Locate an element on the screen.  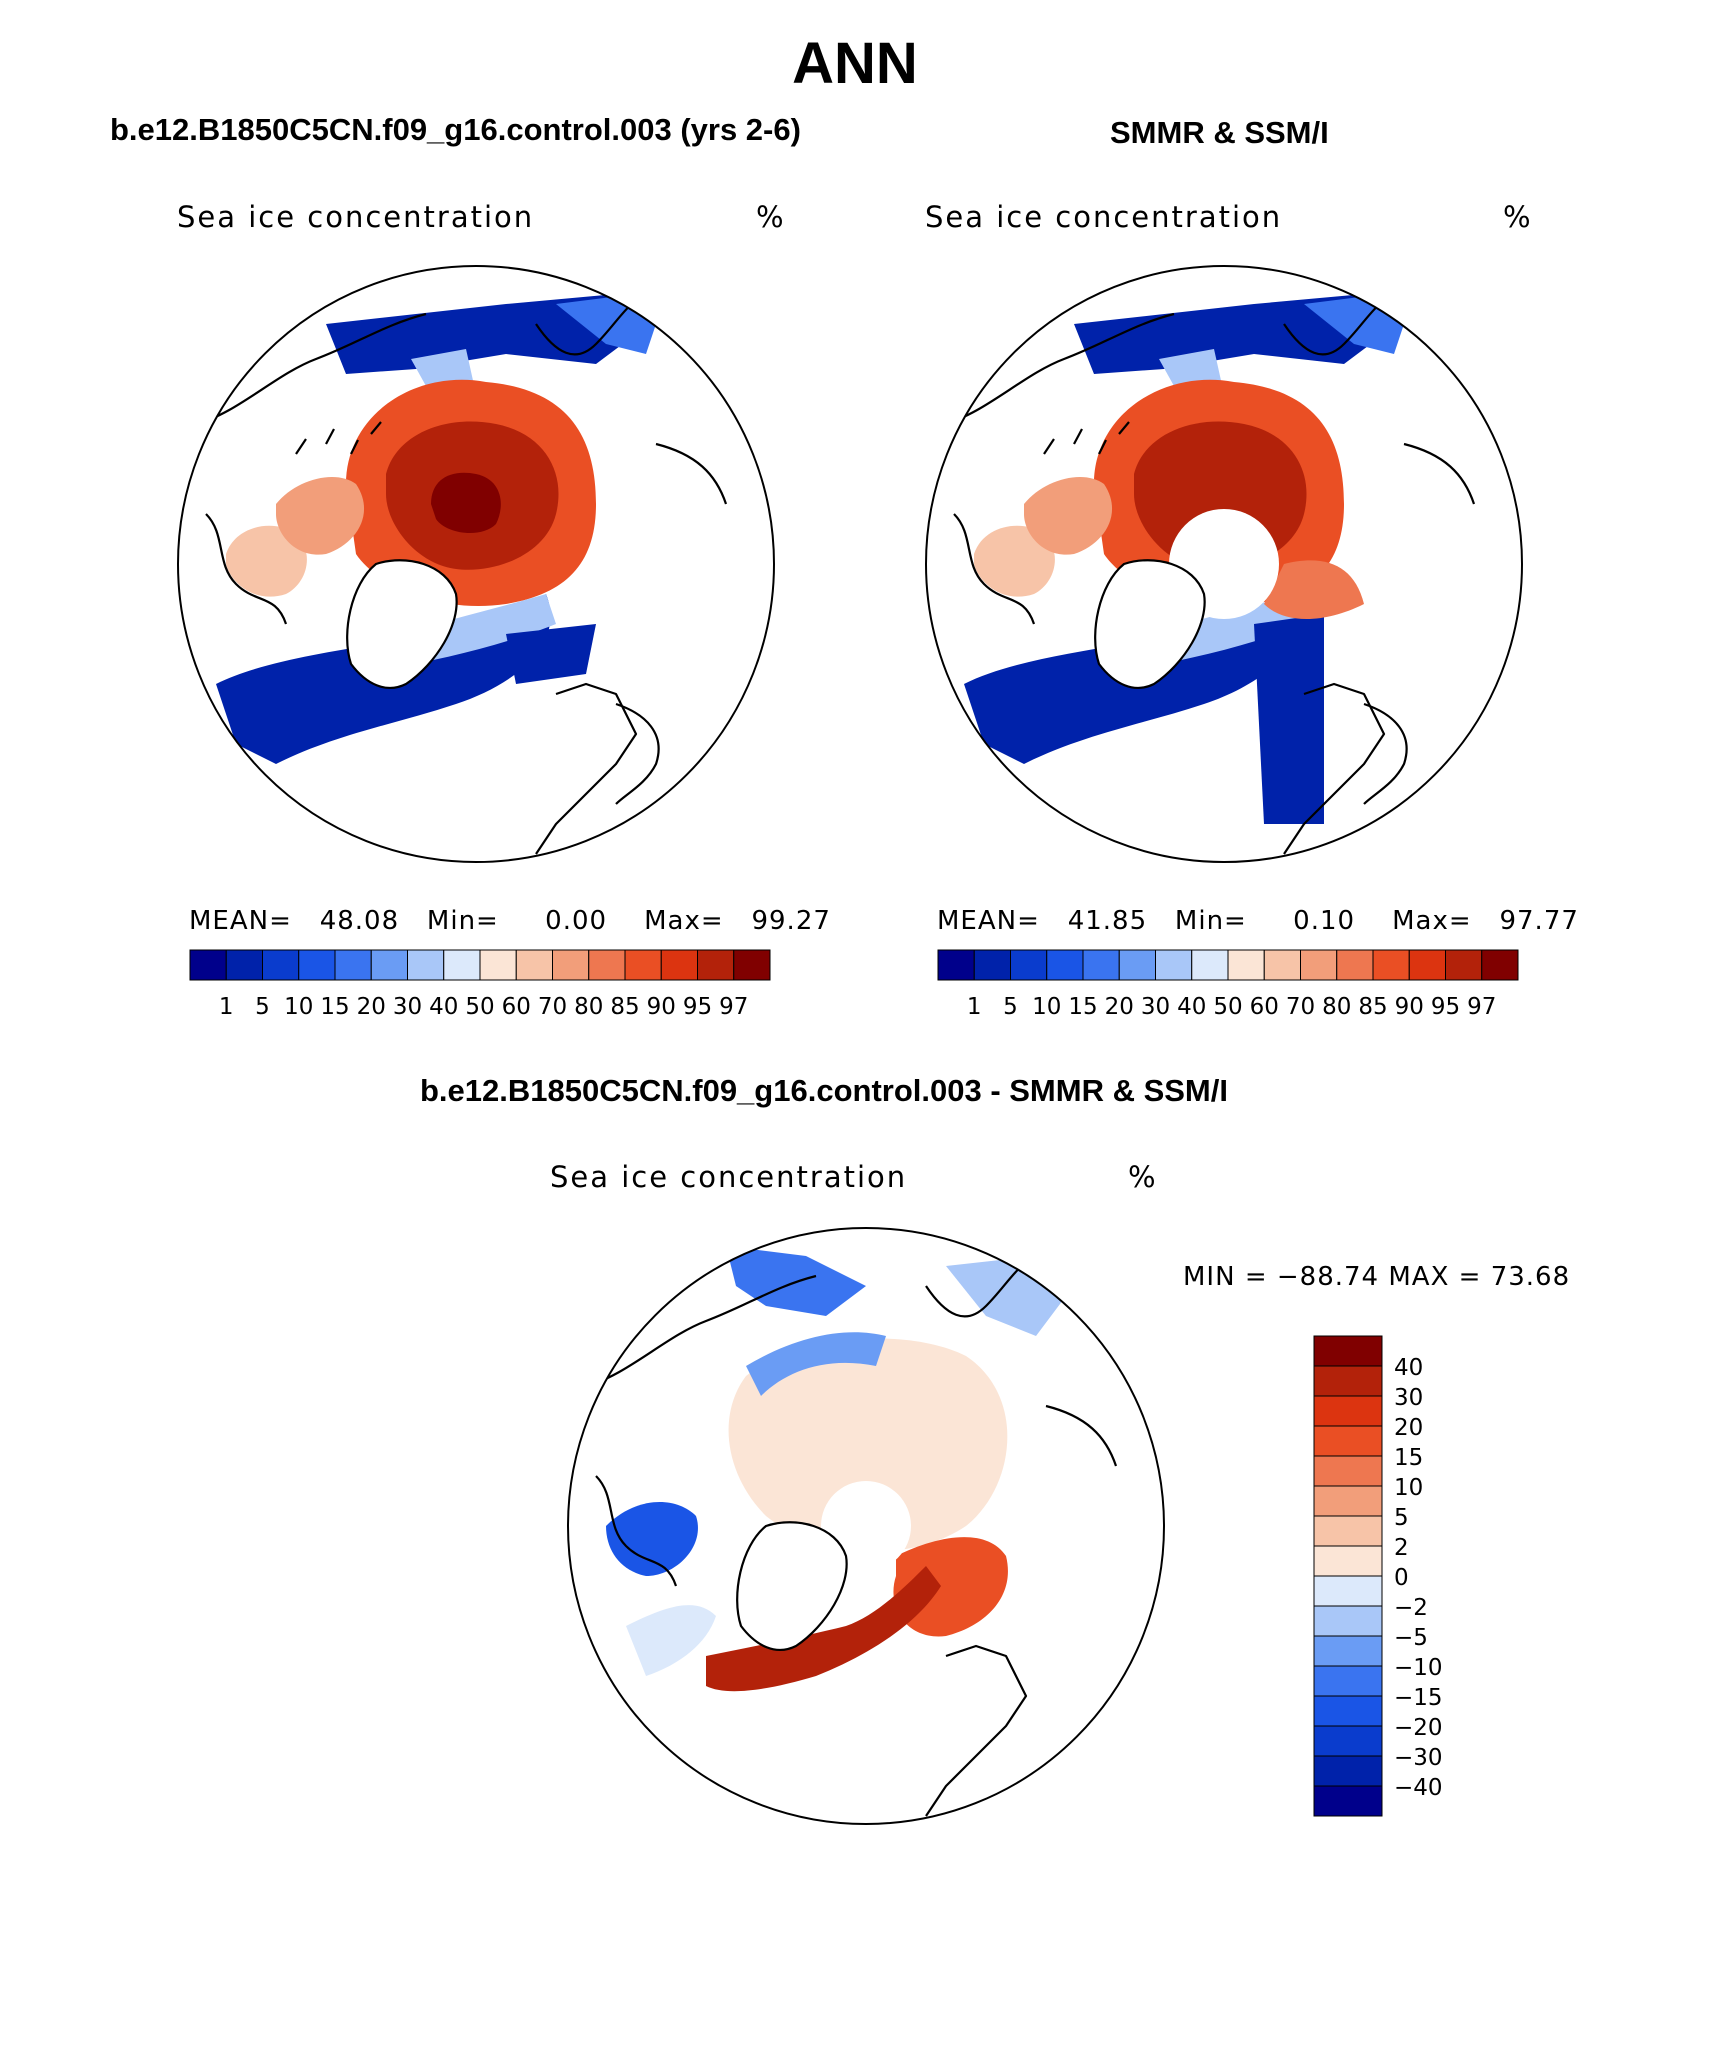
coast-archipelago is located at coordinates (338, 438).